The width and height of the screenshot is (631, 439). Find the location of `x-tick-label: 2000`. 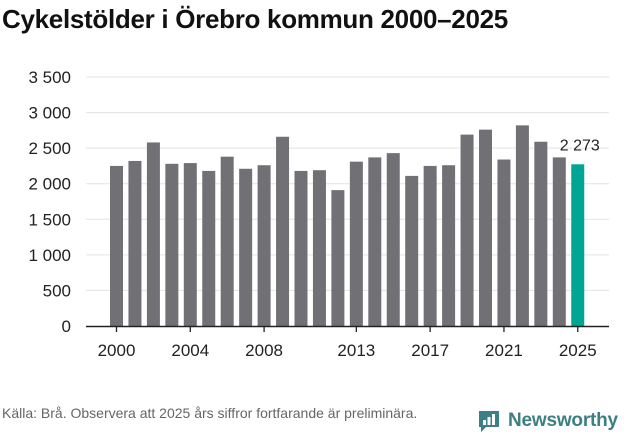

x-tick-label: 2000 is located at coordinates (117, 350).